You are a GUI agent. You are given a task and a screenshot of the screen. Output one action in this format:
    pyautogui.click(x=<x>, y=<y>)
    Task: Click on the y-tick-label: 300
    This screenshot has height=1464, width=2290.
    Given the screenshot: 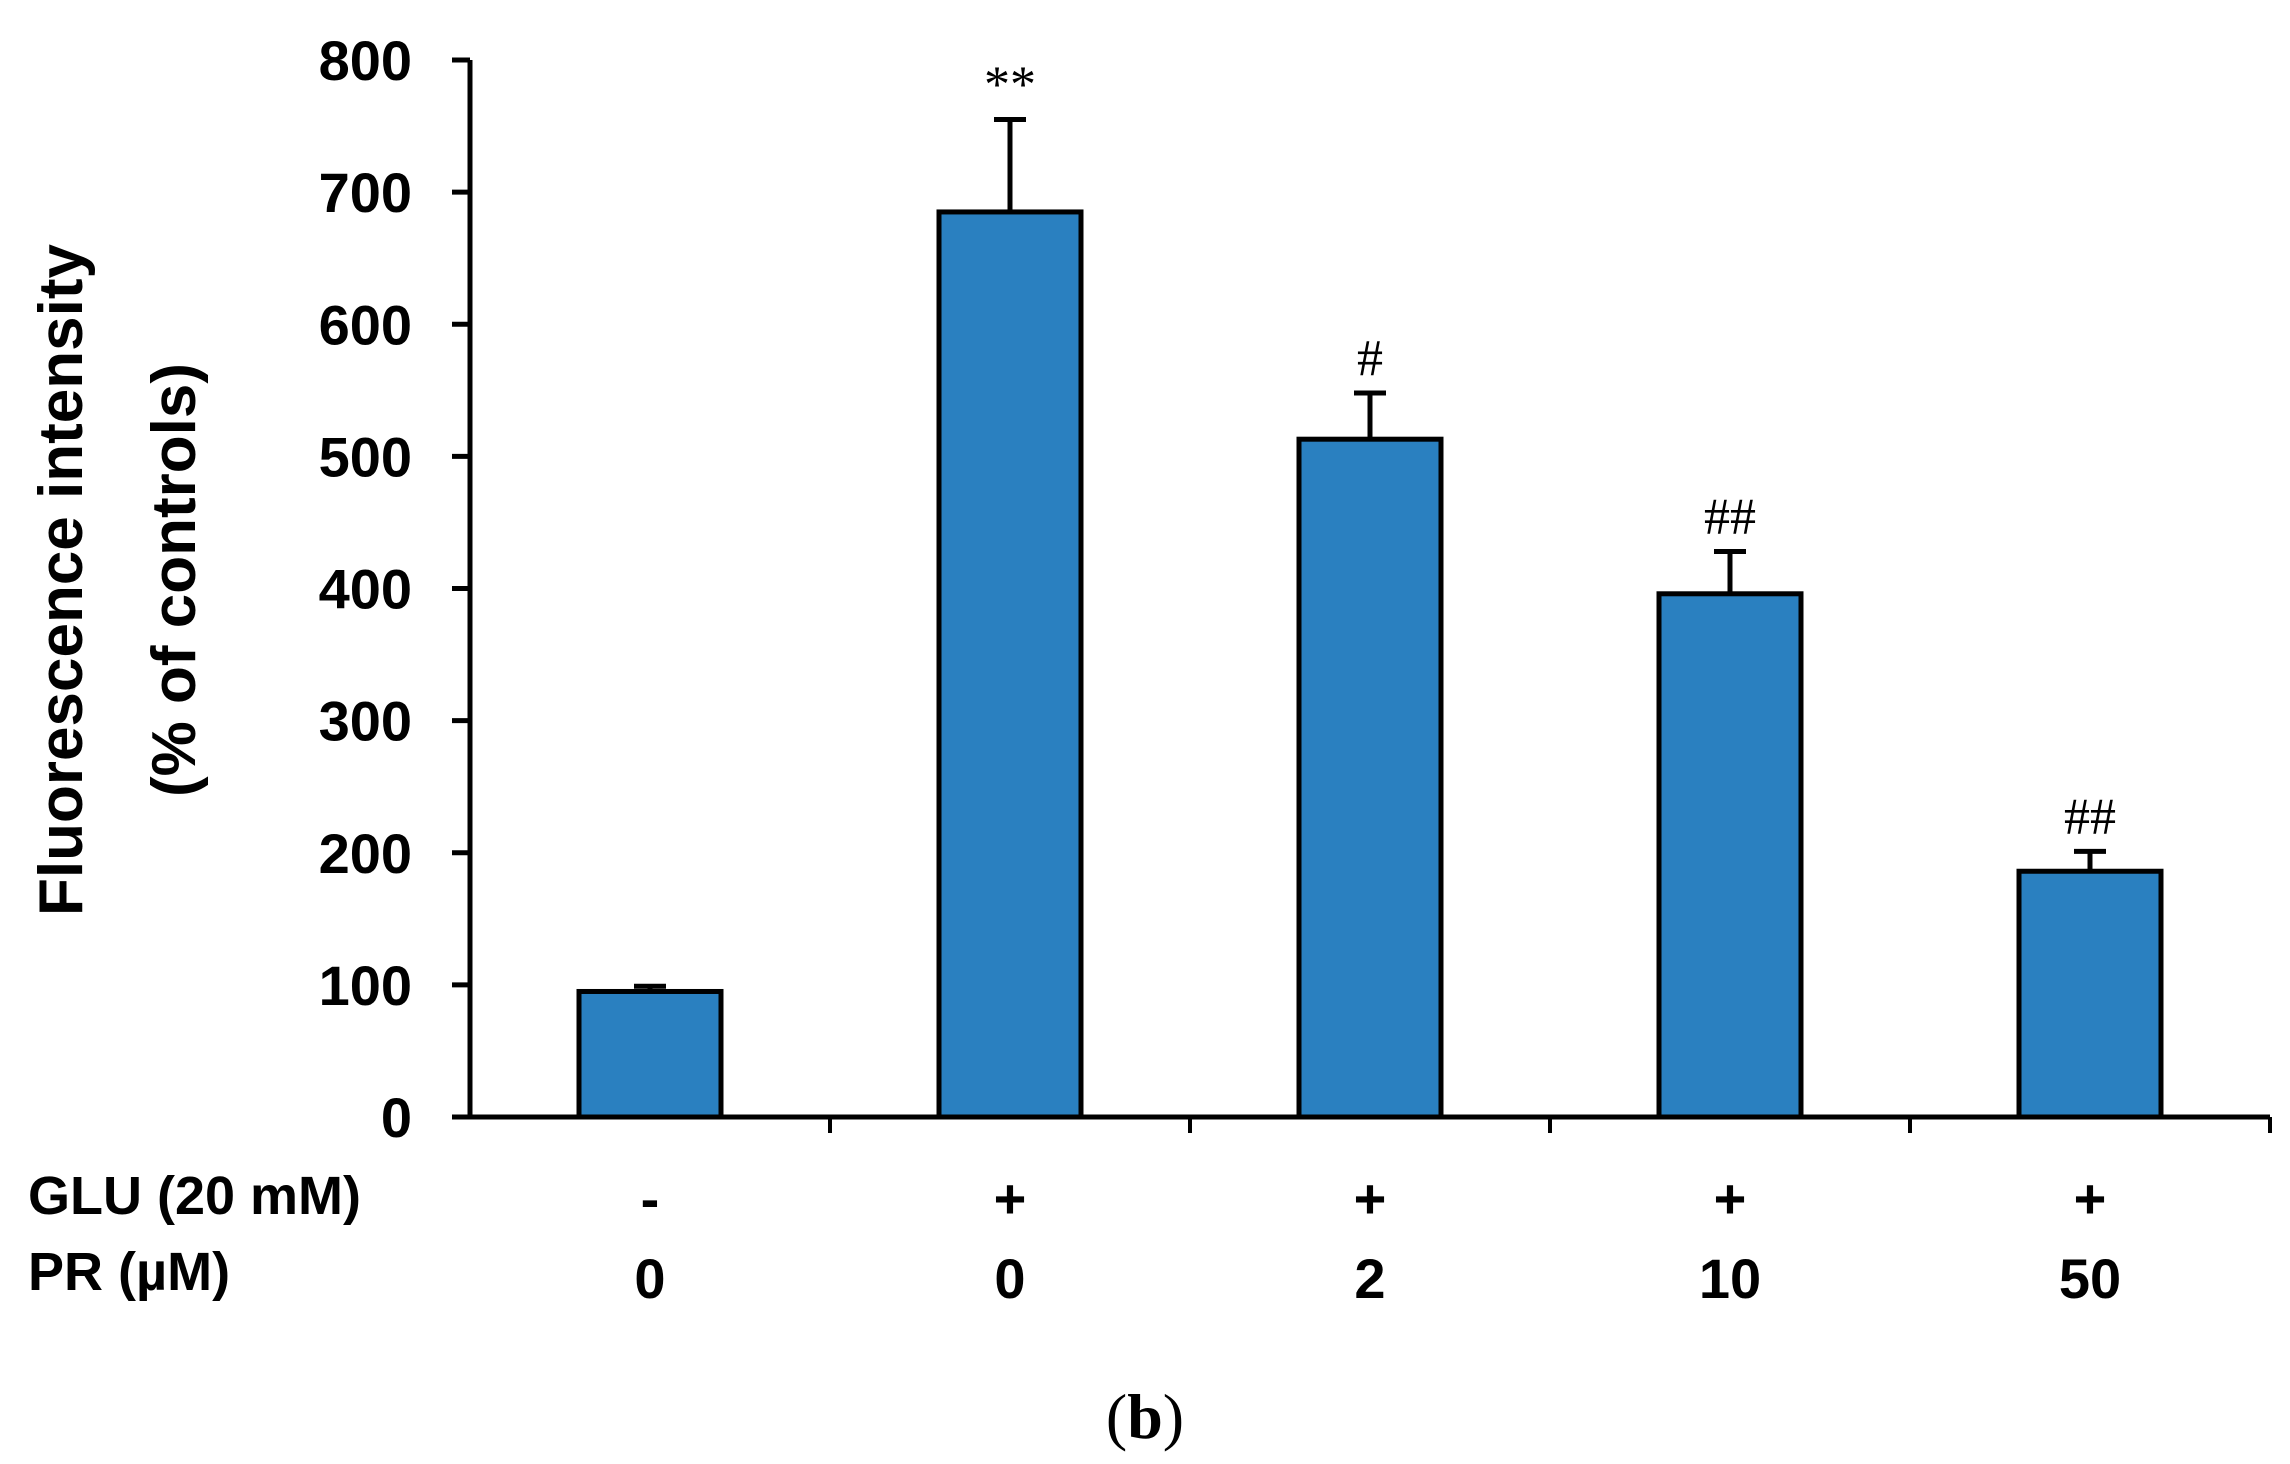 What is the action you would take?
    pyautogui.click(x=365, y=721)
    